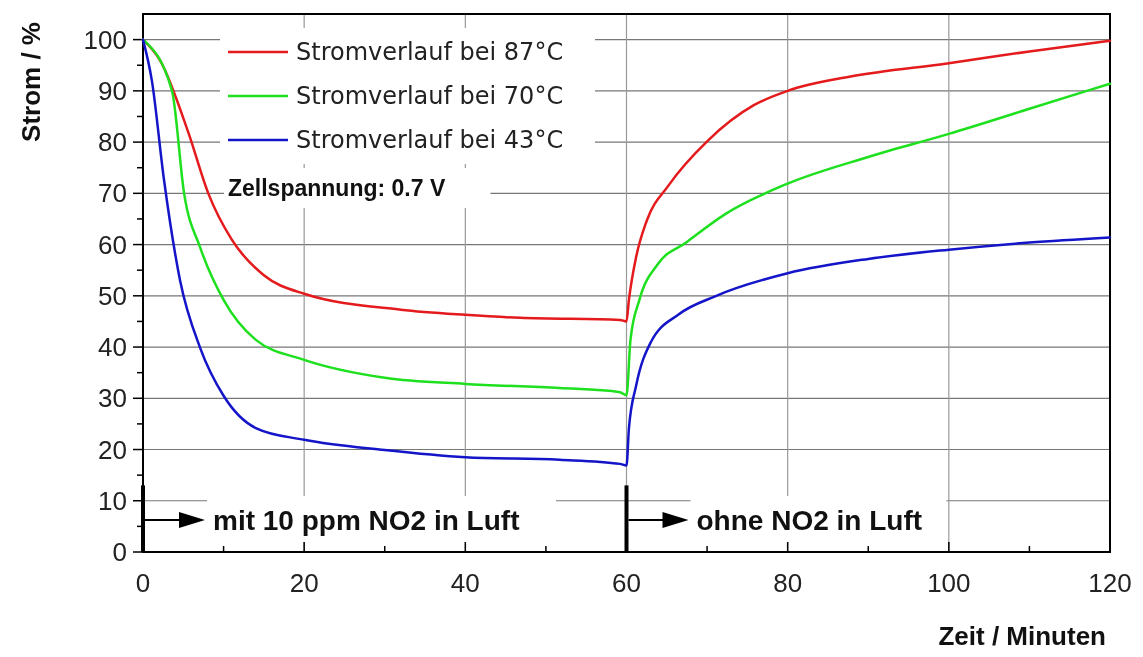 The height and width of the screenshot is (657, 1143). What do you see at coordinates (366, 520) in the screenshot?
I see `ref-line-label: mit 10 ppm NO2 in Luft` at bounding box center [366, 520].